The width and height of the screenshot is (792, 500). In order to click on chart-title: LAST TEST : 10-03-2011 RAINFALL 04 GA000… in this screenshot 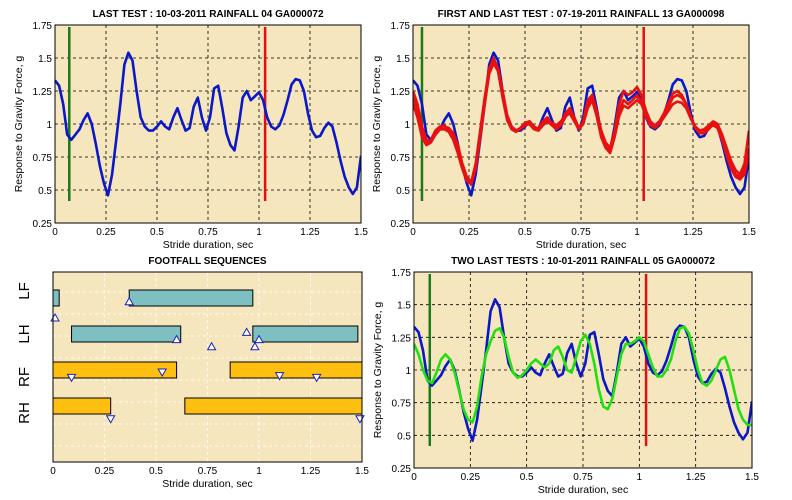, I will do `click(207, 14)`.